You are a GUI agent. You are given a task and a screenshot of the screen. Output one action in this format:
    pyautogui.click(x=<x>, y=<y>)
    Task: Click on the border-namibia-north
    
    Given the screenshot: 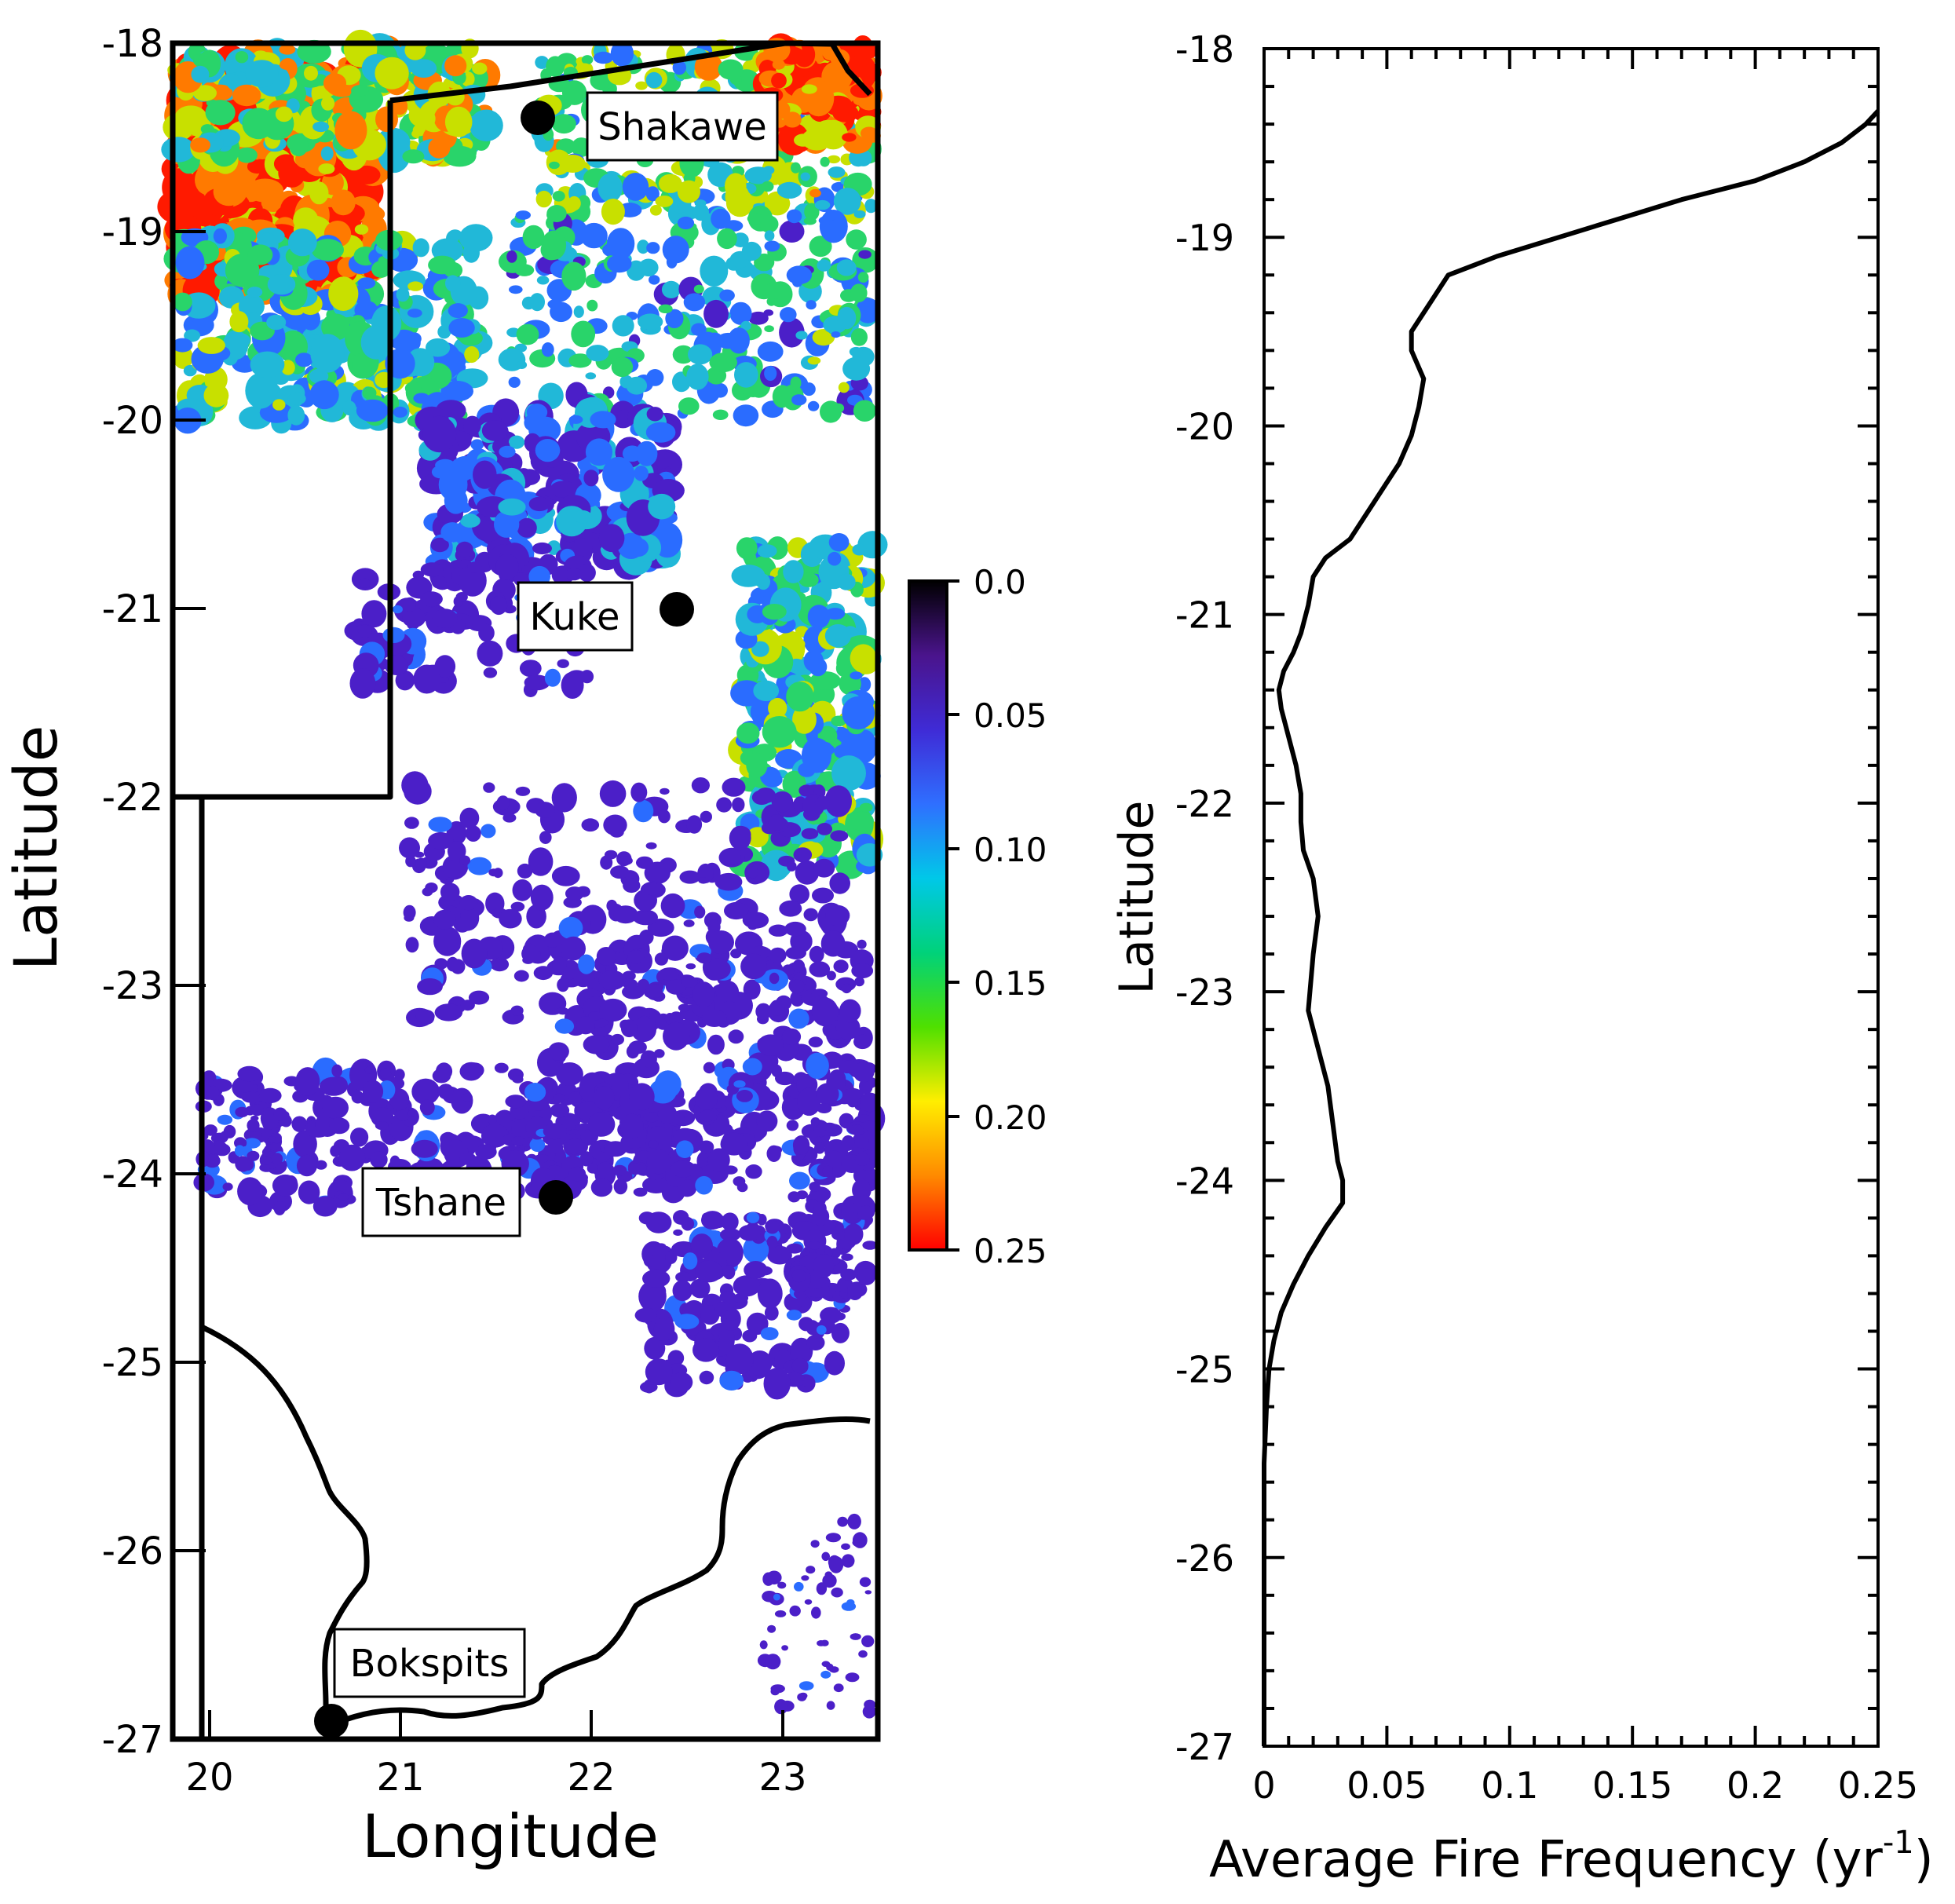 What is the action you would take?
    pyautogui.click(x=283, y=450)
    